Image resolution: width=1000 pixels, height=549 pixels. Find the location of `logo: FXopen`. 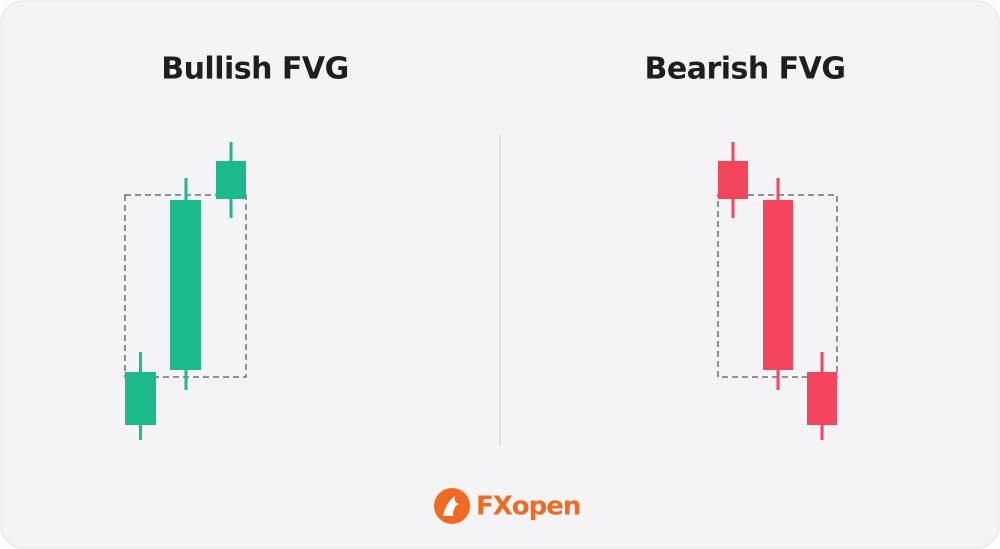

logo: FXopen is located at coordinates (507, 506).